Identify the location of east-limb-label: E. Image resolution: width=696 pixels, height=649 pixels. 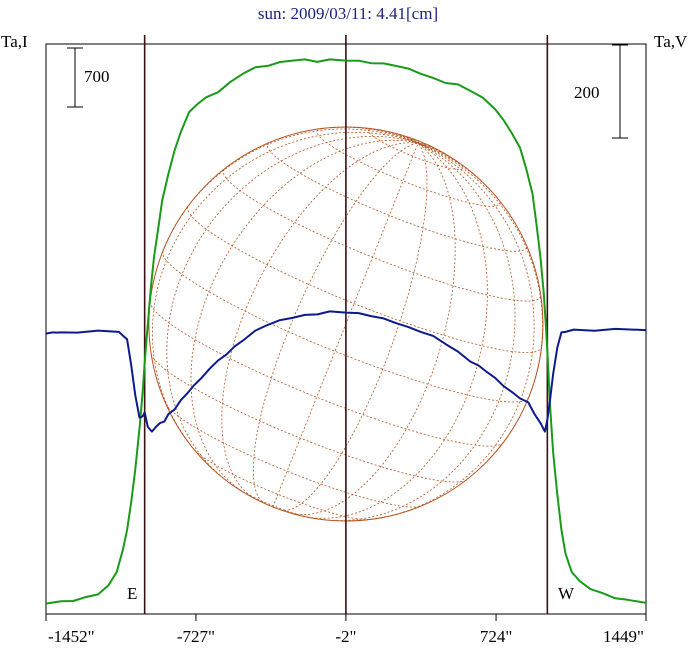
(132, 593).